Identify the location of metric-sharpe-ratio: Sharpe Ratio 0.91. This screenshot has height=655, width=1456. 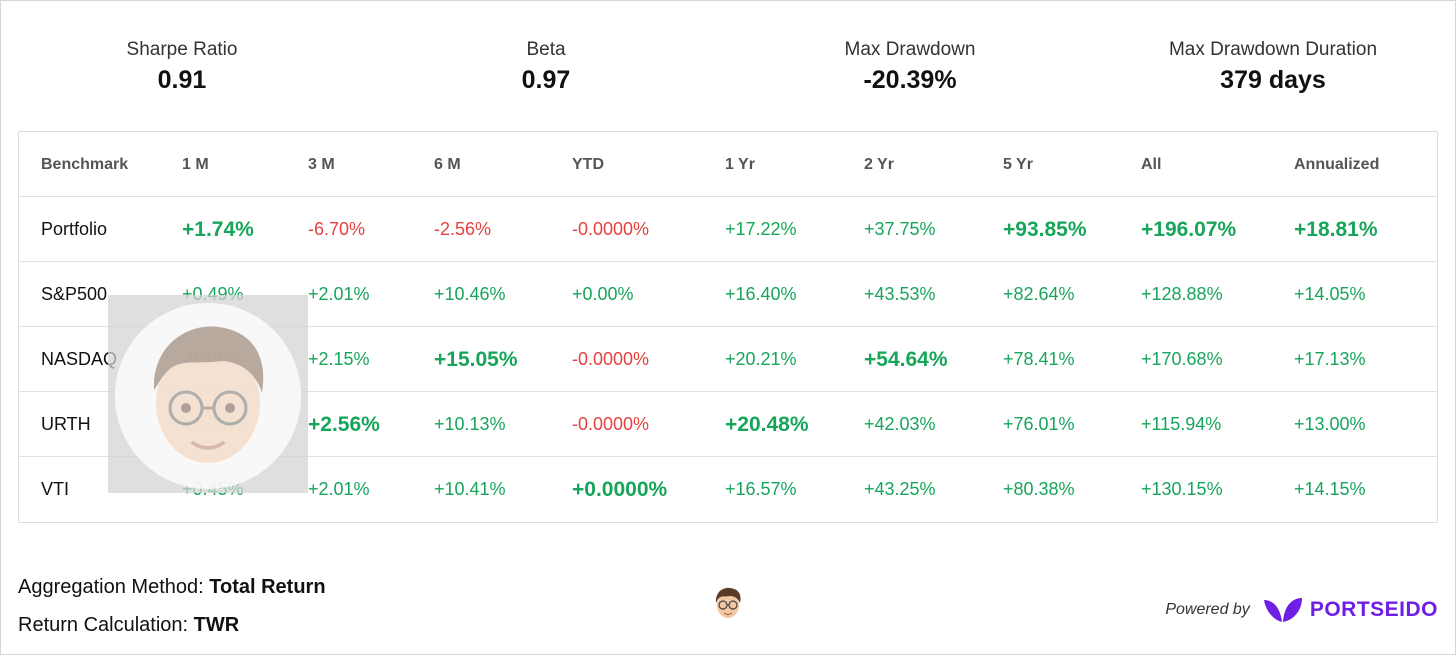
(182, 67).